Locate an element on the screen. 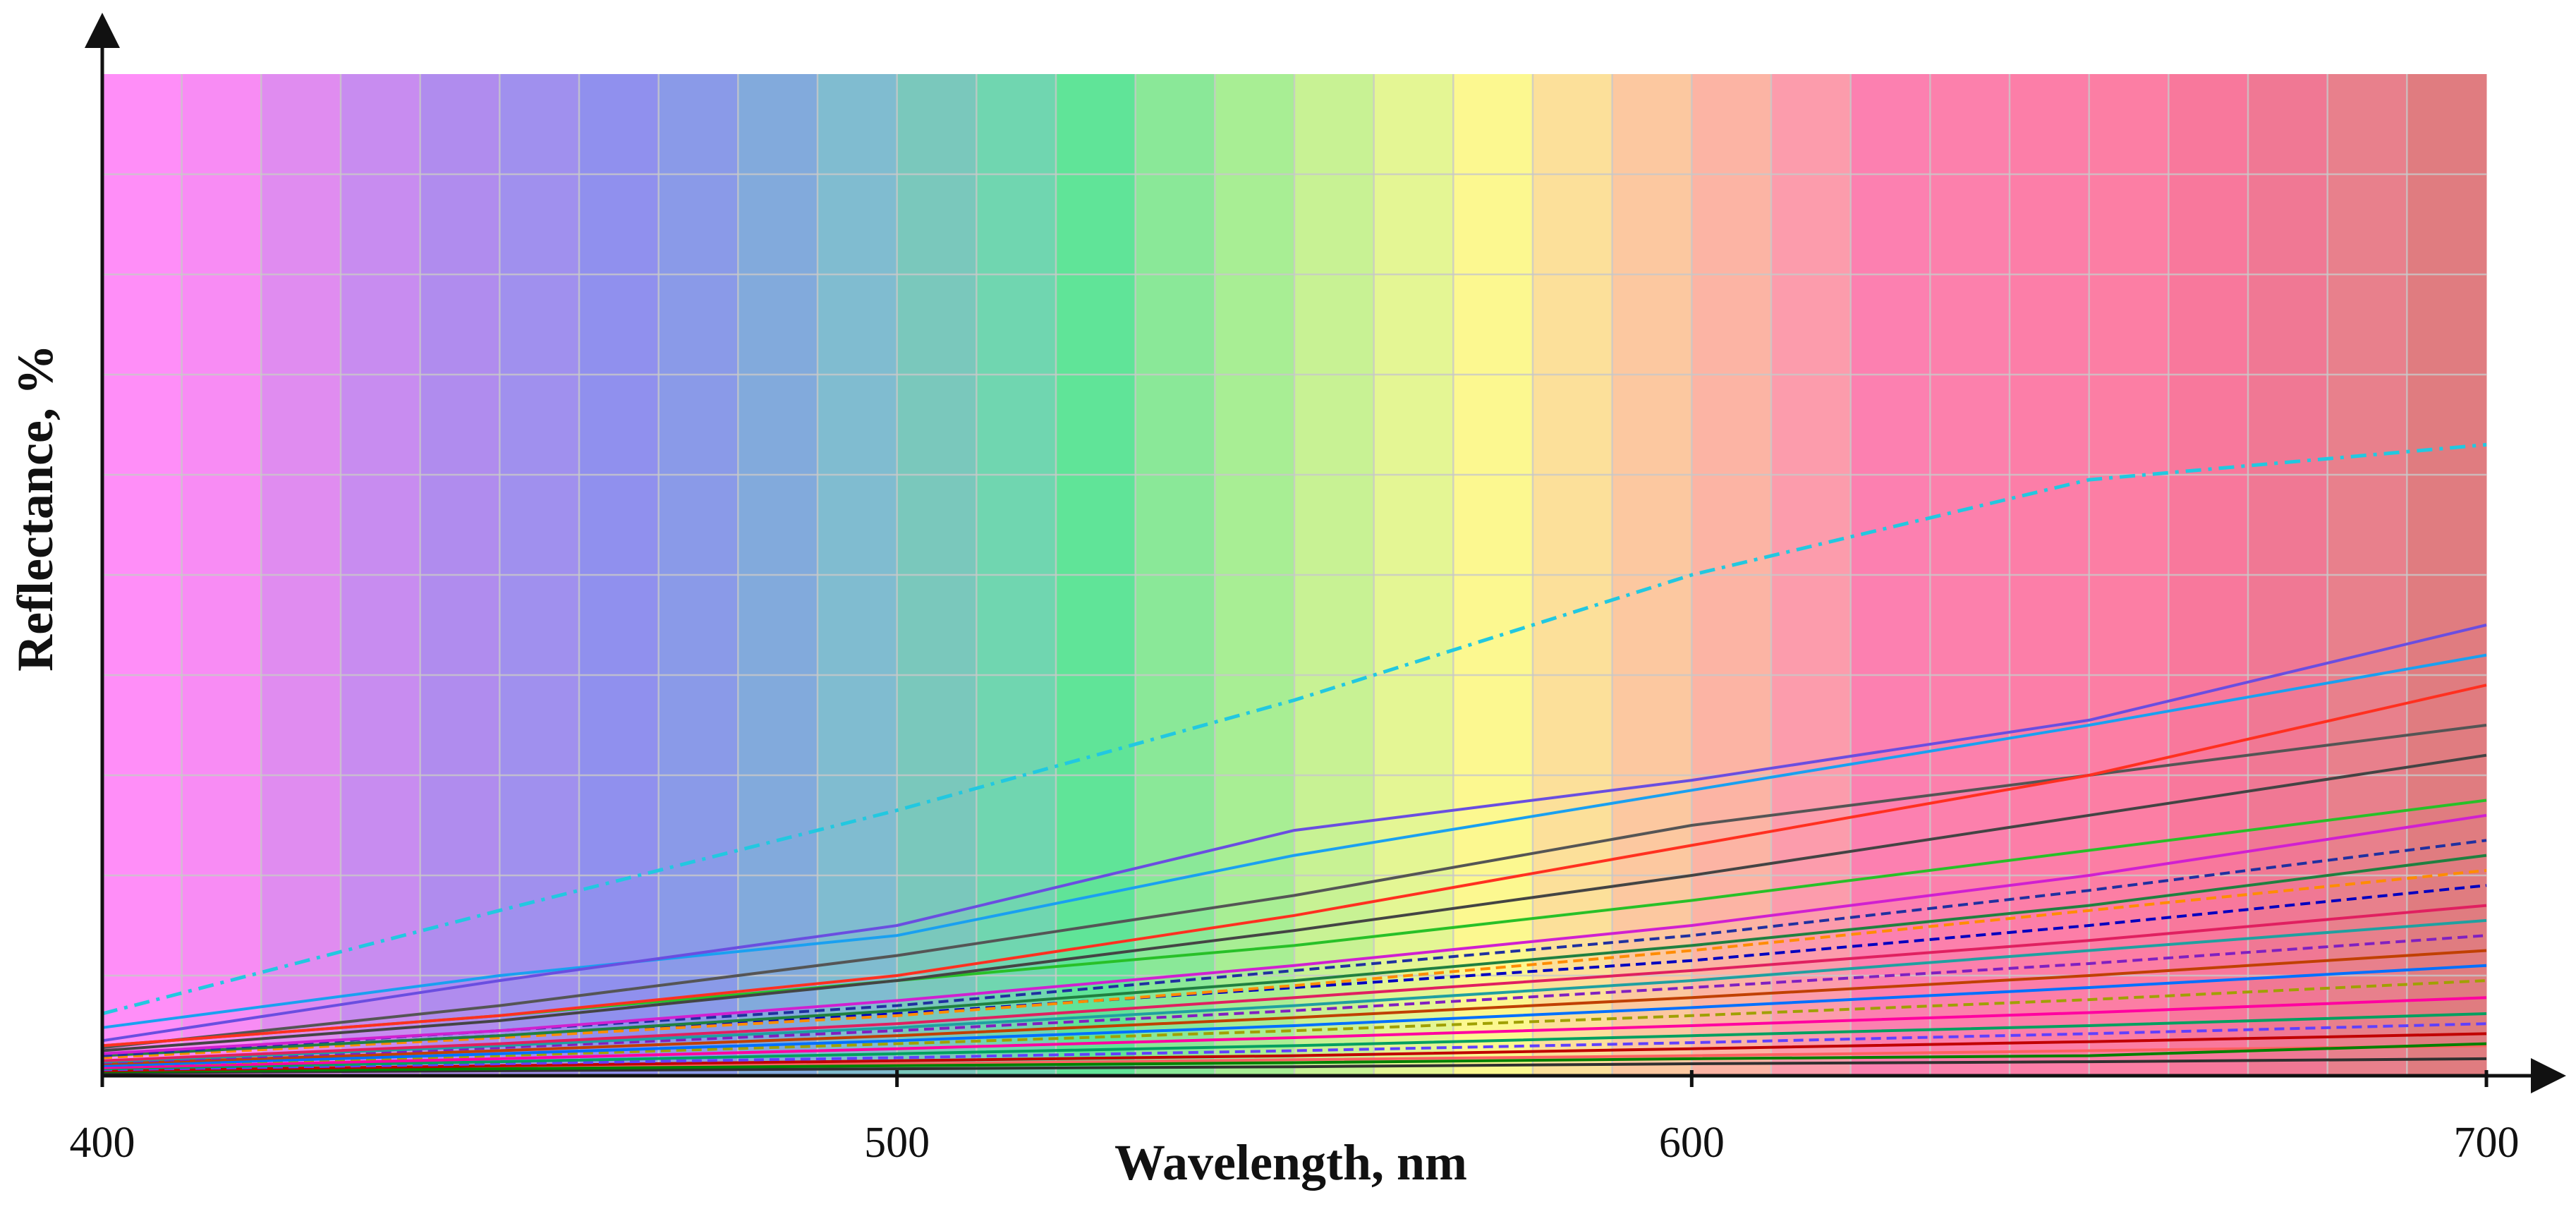 The image size is (2576, 1214). series-line-s19 is located at coordinates (1294, 1032).